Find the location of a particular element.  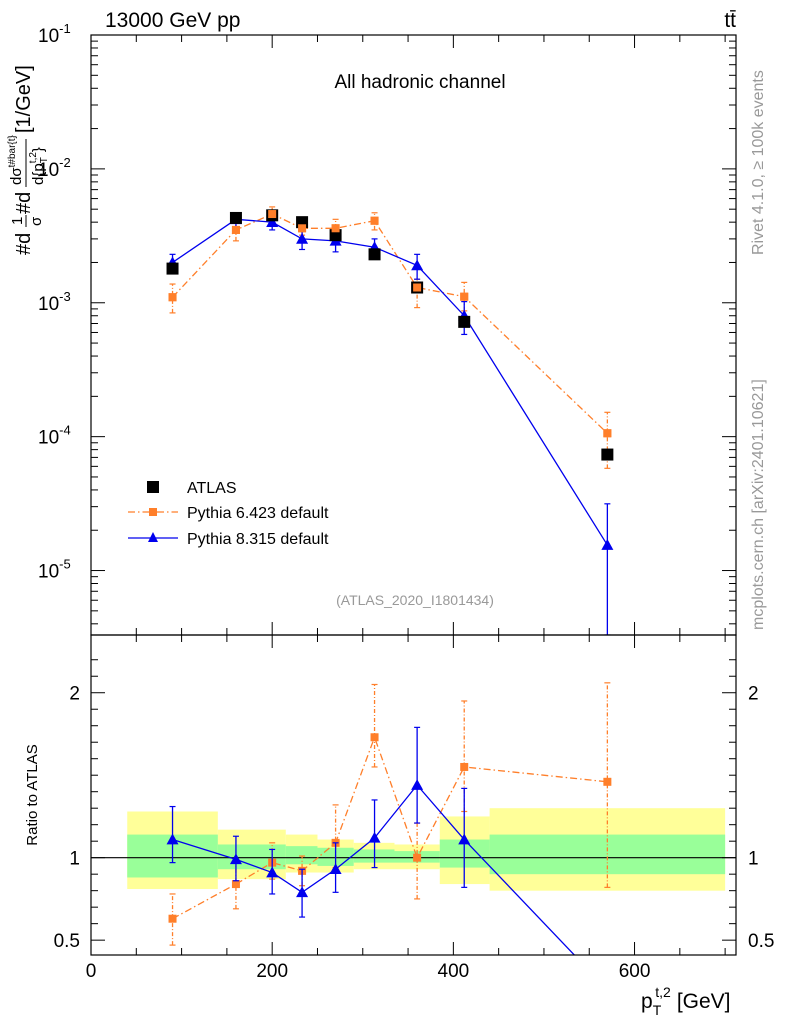

lower-y-tick-label-right-1: 1 is located at coordinates (753, 859).